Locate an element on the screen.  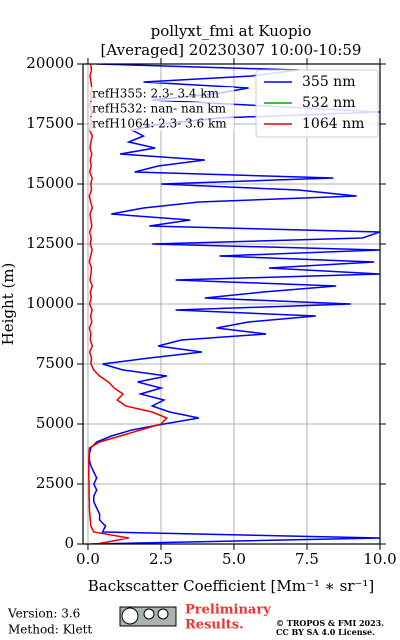
annotation: refH1064: 2.3- 3.6 km is located at coordinates (159, 124).